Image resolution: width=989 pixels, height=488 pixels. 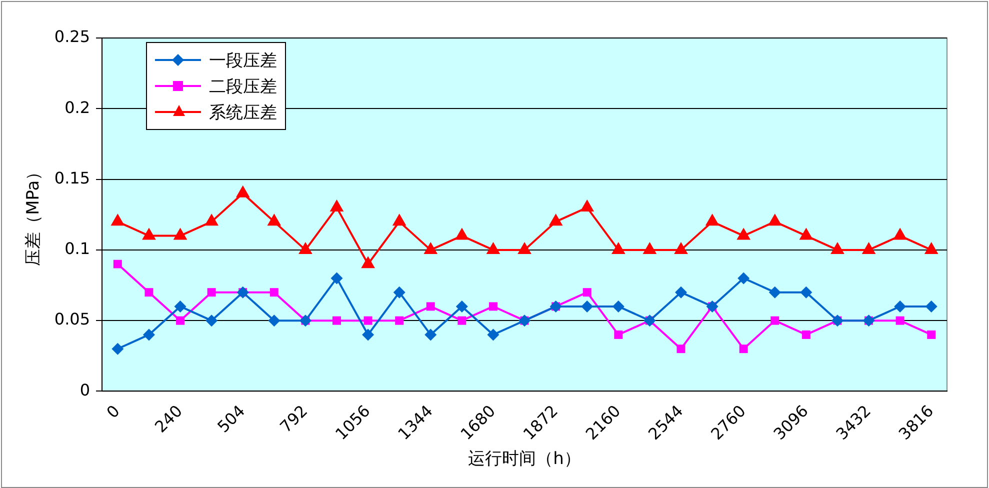 What do you see at coordinates (72, 319) in the screenshot?
I see `y-tick-label: 0.05` at bounding box center [72, 319].